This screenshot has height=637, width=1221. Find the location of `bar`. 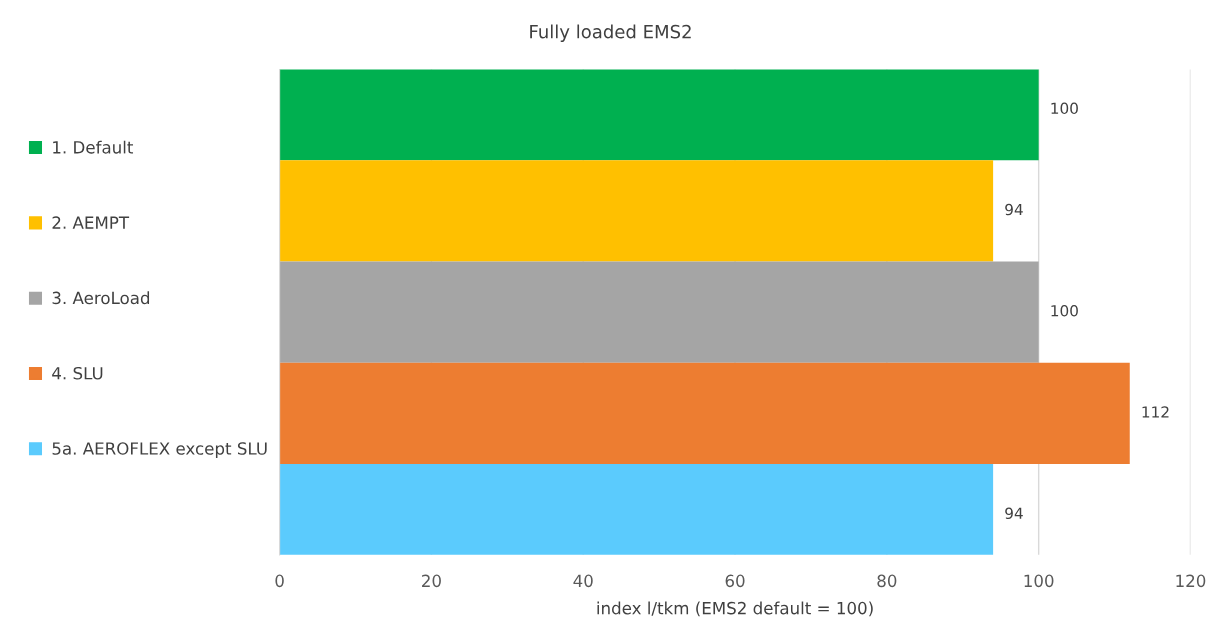

bar is located at coordinates (659, 312).